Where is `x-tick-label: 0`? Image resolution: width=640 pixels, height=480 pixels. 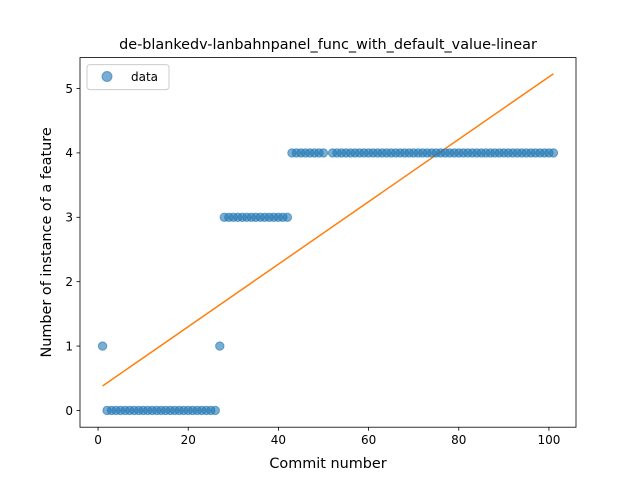
x-tick-label: 0 is located at coordinates (98, 440).